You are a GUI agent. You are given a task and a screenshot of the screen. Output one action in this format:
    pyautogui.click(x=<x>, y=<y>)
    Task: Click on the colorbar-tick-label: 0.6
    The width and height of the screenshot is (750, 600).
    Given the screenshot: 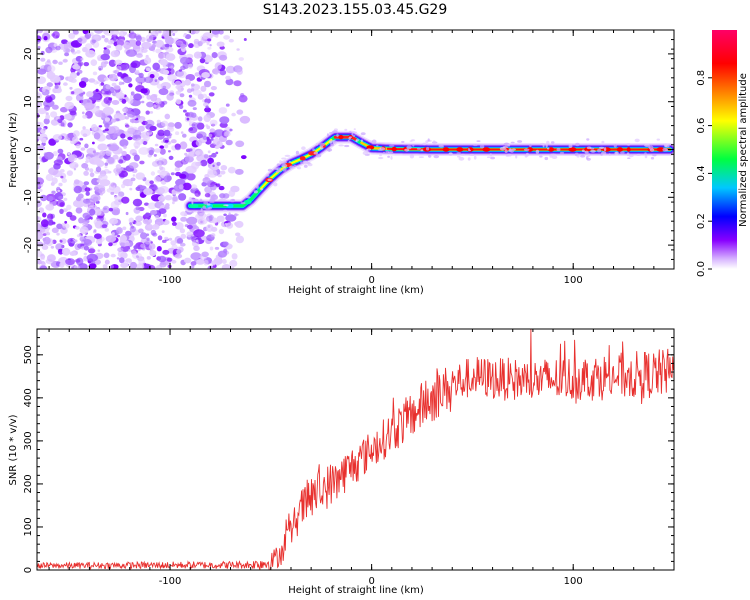 What is the action you would take?
    pyautogui.click(x=701, y=126)
    